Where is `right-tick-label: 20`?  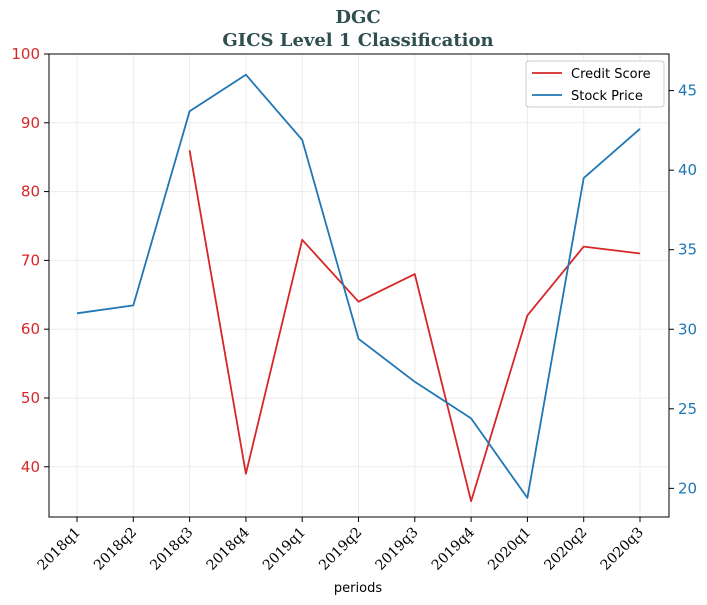 right-tick-label: 20 is located at coordinates (687, 488).